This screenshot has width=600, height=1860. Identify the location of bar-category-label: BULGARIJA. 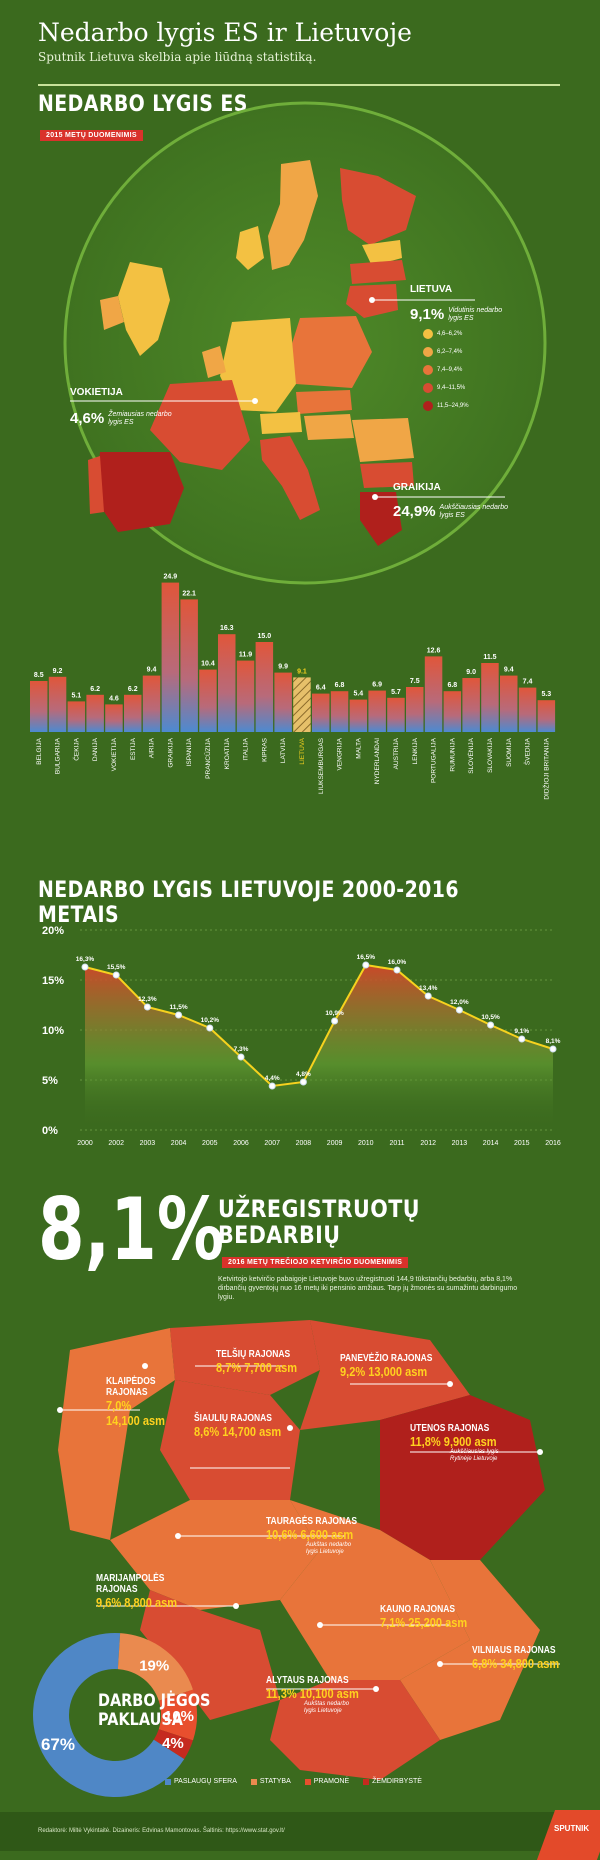
(58, 755).